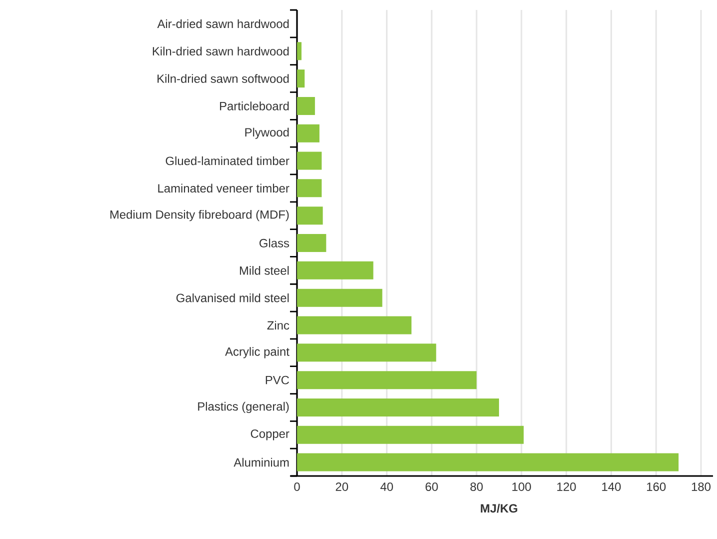 Image resolution: width=717 pixels, height=539 pixels. What do you see at coordinates (386, 486) in the screenshot?
I see `x-tick-label: 40` at bounding box center [386, 486].